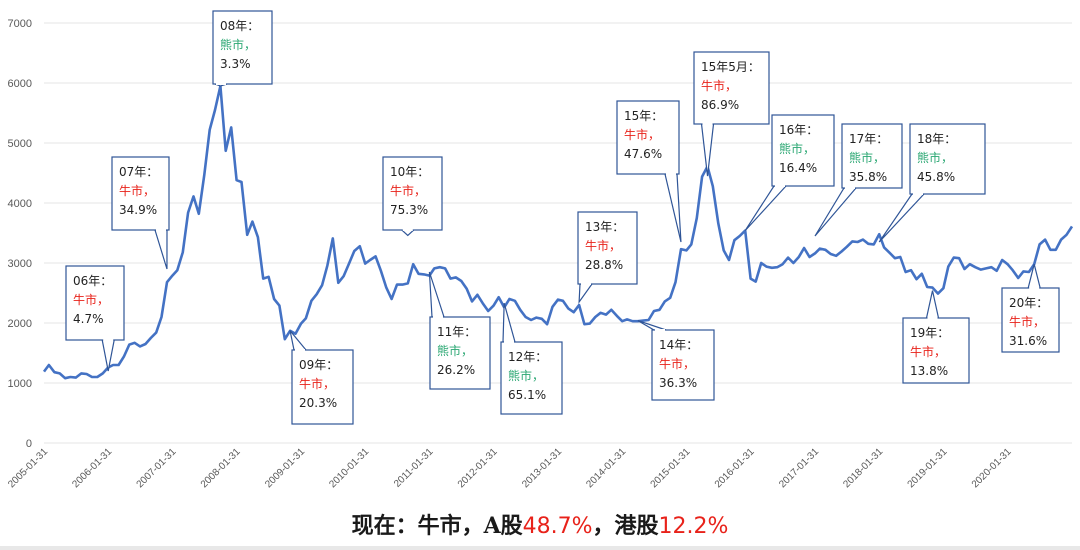  I want to click on callout-pct: 86.9%, so click(720, 105).